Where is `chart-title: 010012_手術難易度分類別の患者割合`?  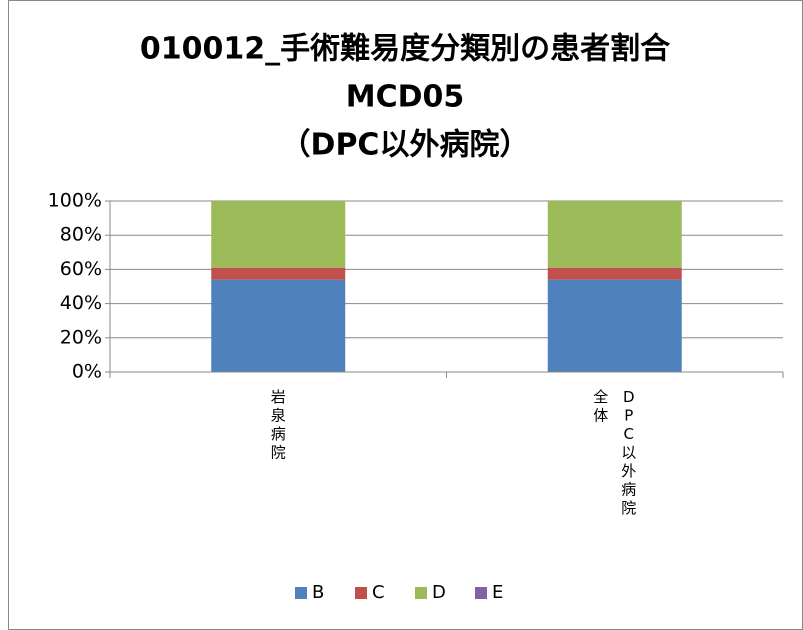
chart-title: 010012_手術難易度分類別の患者割合 is located at coordinates (405, 49).